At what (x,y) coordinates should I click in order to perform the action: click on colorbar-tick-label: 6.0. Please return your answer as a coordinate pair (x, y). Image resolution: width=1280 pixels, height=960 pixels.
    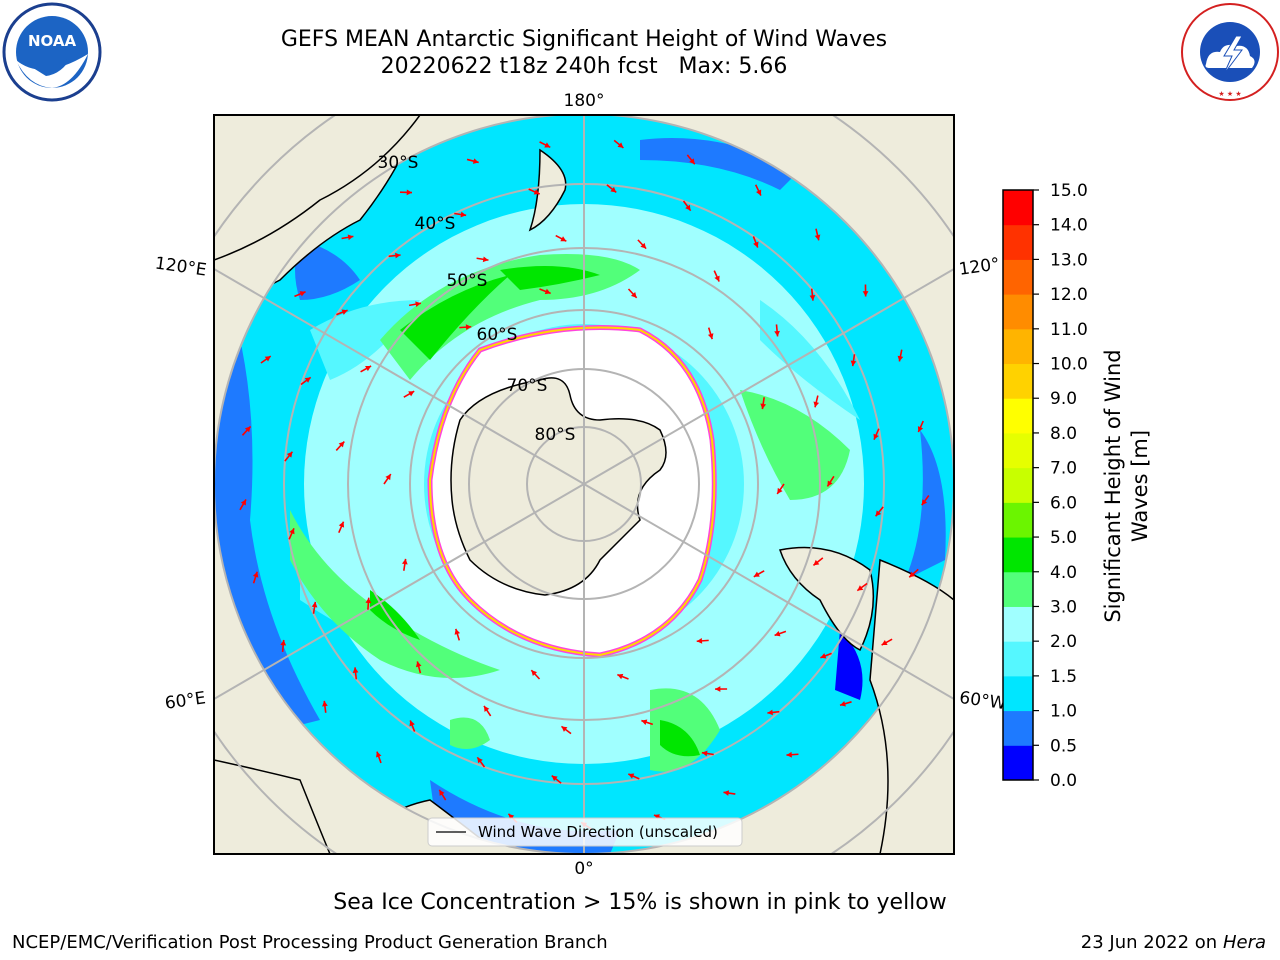
    Looking at the image, I should click on (1063, 503).